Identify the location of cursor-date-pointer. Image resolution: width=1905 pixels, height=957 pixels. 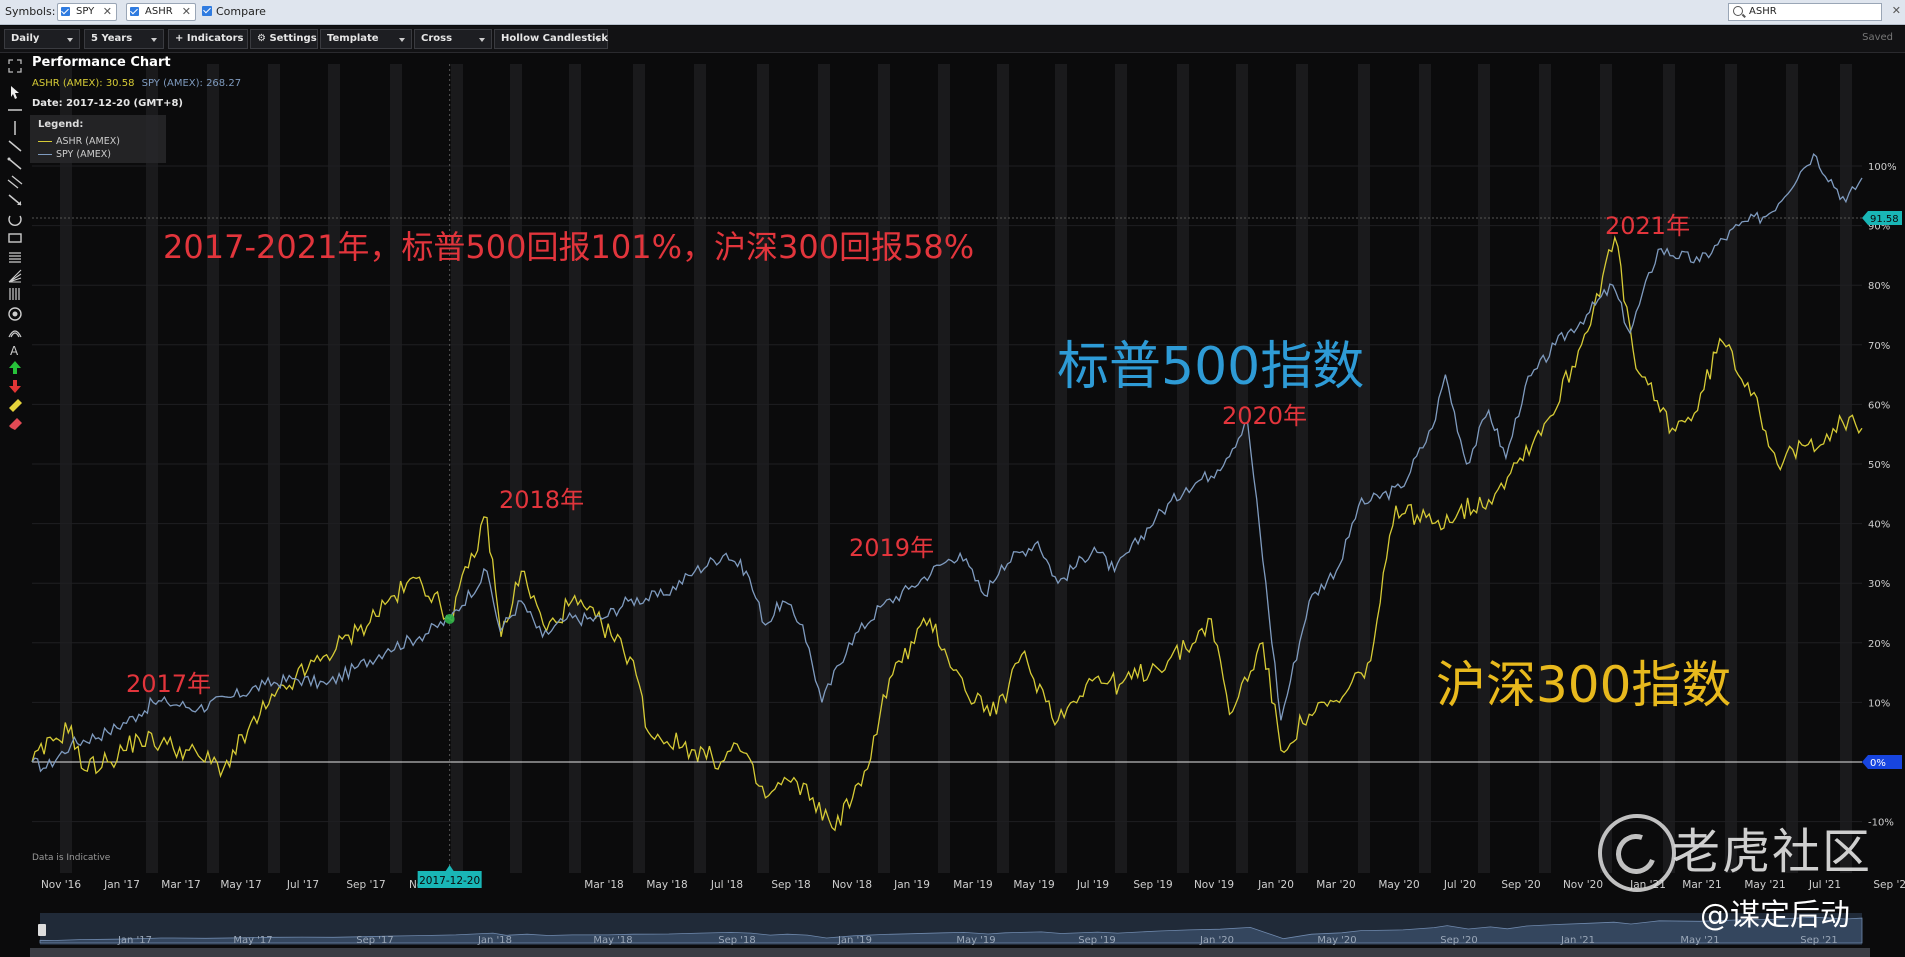
(449, 868).